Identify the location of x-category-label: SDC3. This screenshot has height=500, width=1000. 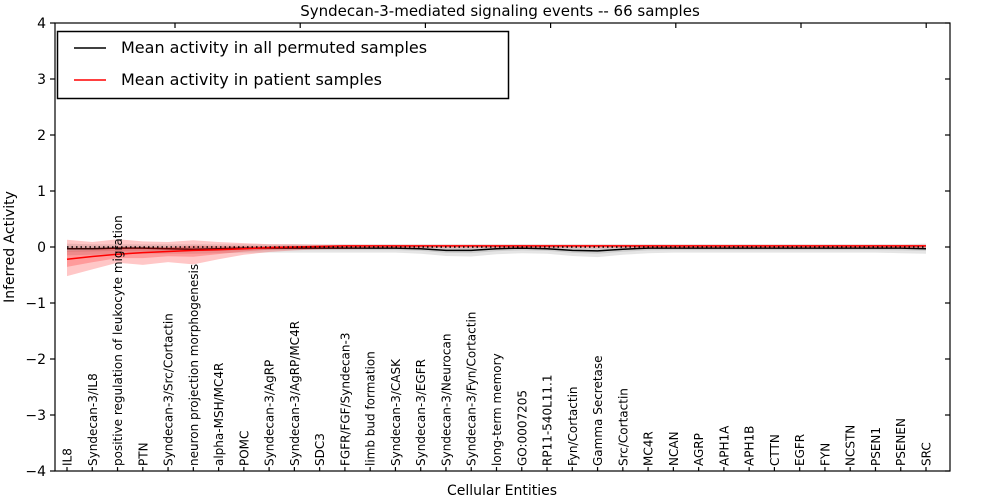
(320, 449).